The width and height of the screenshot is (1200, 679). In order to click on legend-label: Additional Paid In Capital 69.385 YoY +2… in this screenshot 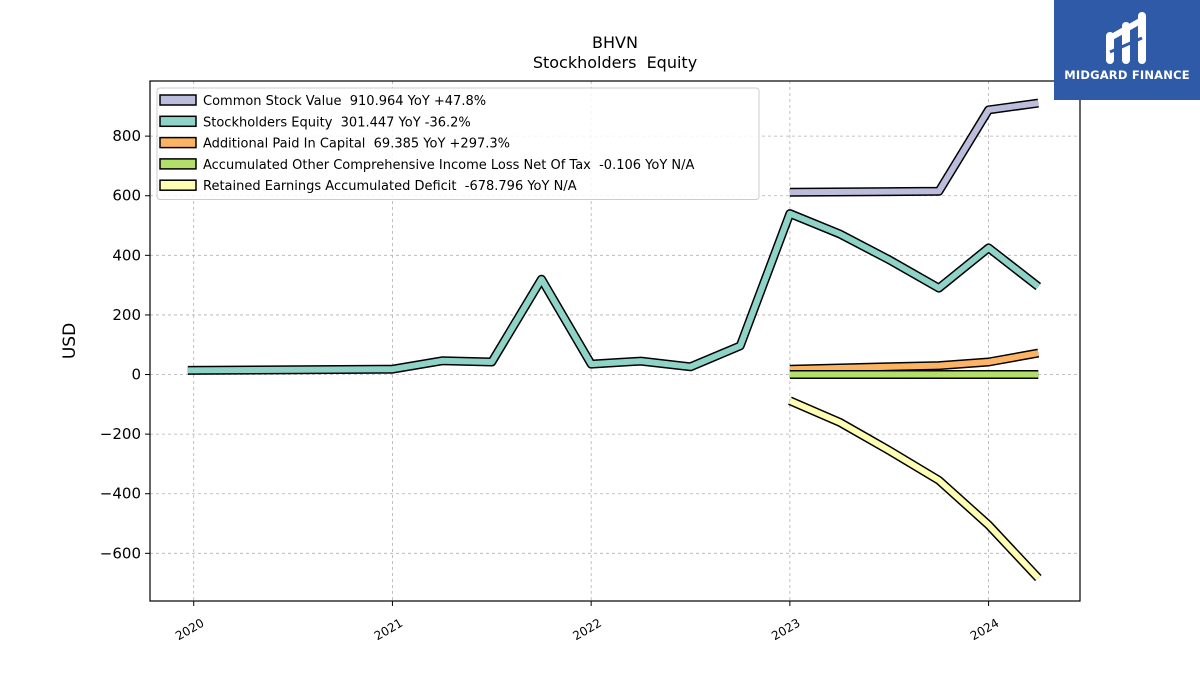, I will do `click(356, 144)`.